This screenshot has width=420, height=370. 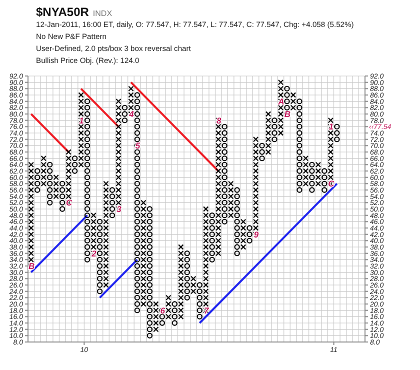 What do you see at coordinates (219, 120) in the screenshot?
I see `annotation: 8` at bounding box center [219, 120].